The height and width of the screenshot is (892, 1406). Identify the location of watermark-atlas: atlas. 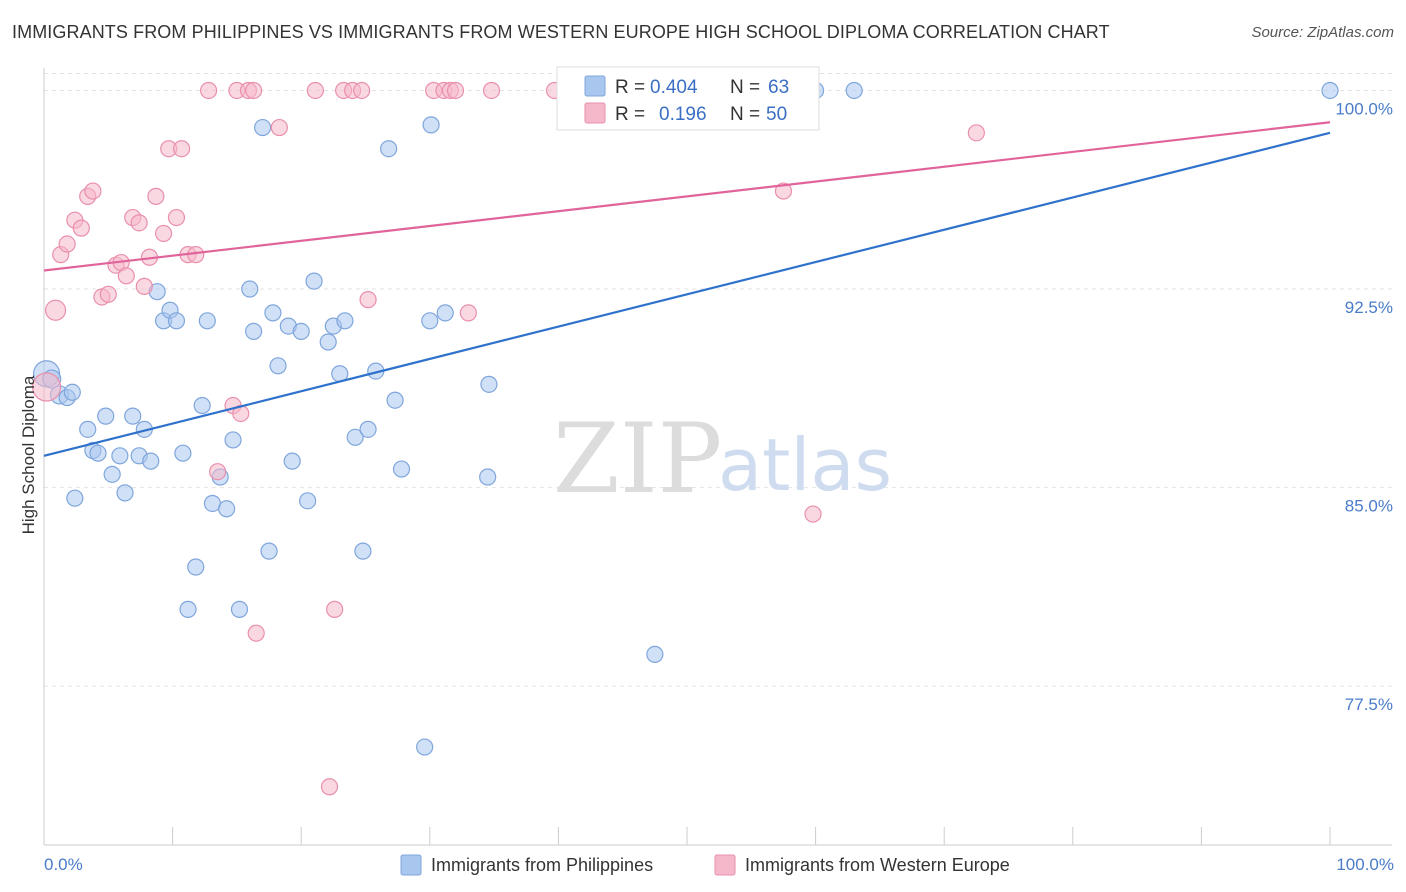
(805, 465).